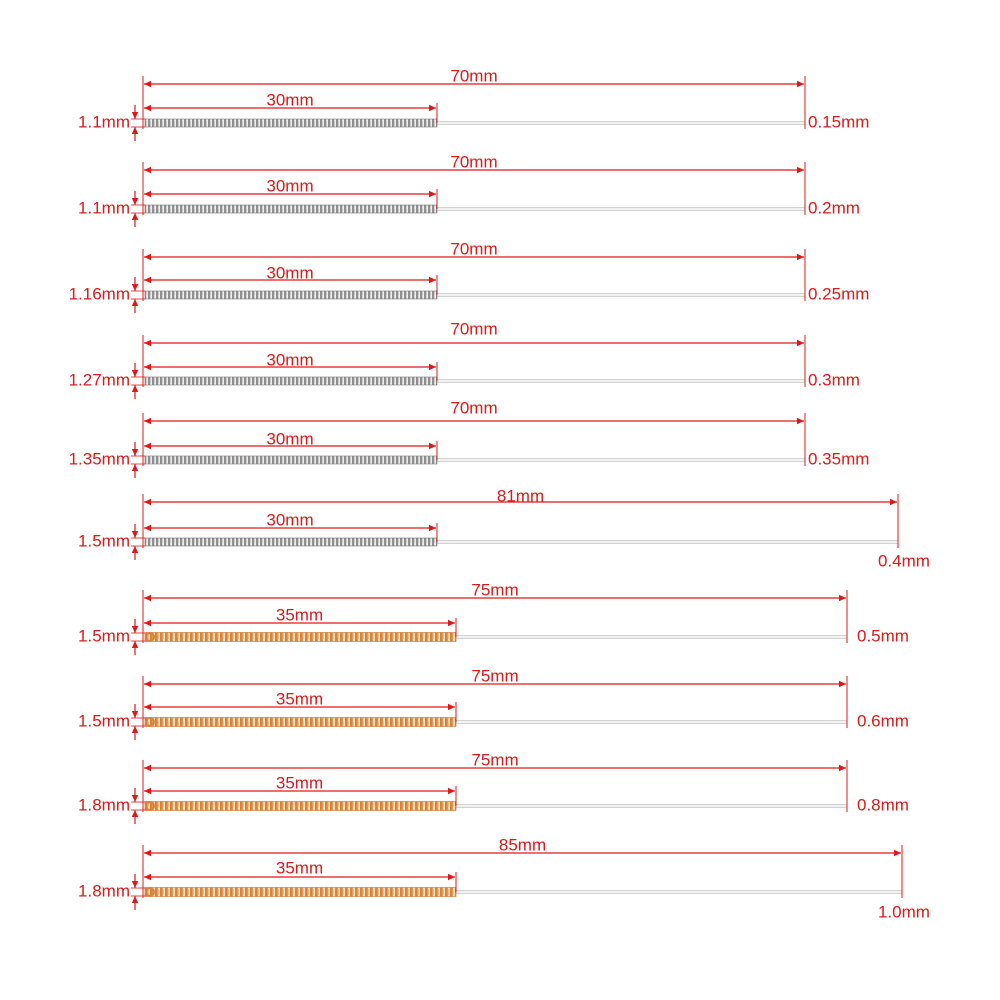  What do you see at coordinates (469, 438) in the screenshot?
I see `needle-row: 70mm 30mm 1.35mm 0.35mm` at bounding box center [469, 438].